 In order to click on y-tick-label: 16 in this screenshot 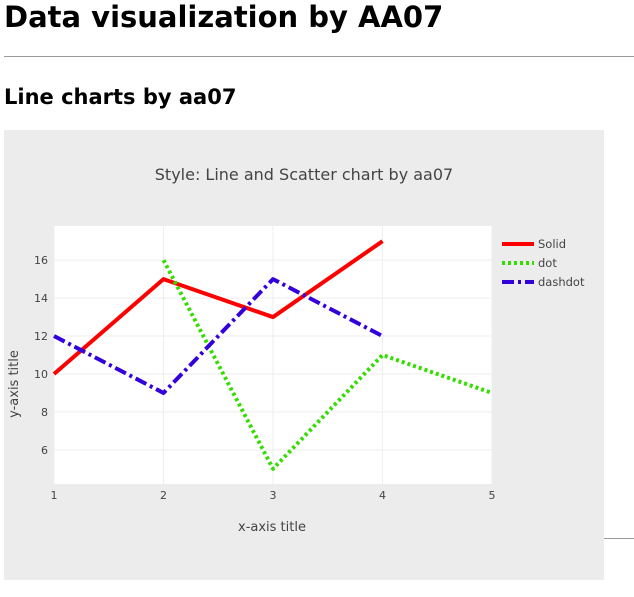, I will do `click(41, 260)`.